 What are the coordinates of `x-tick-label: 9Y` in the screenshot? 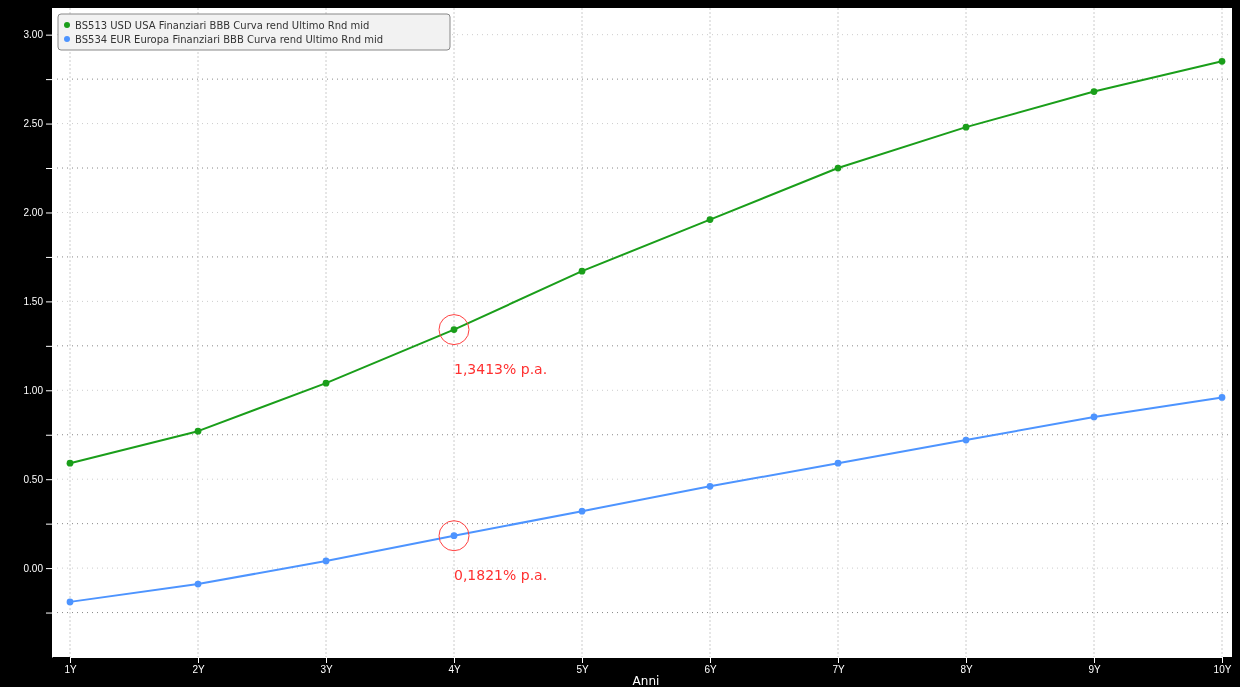 It's located at (1094, 670).